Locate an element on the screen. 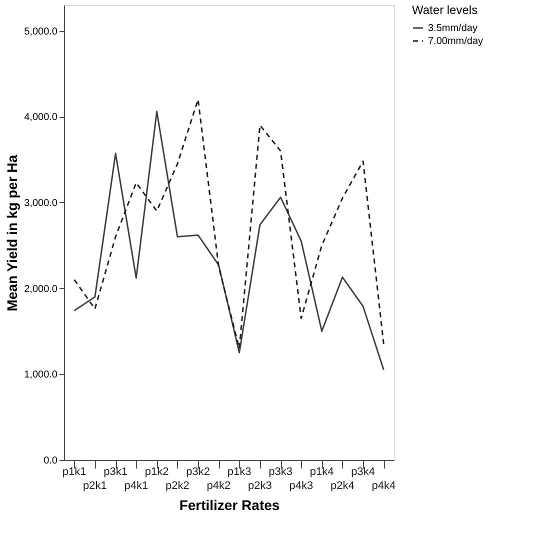  legend-label: 3.5mm/day is located at coordinates (453, 28).